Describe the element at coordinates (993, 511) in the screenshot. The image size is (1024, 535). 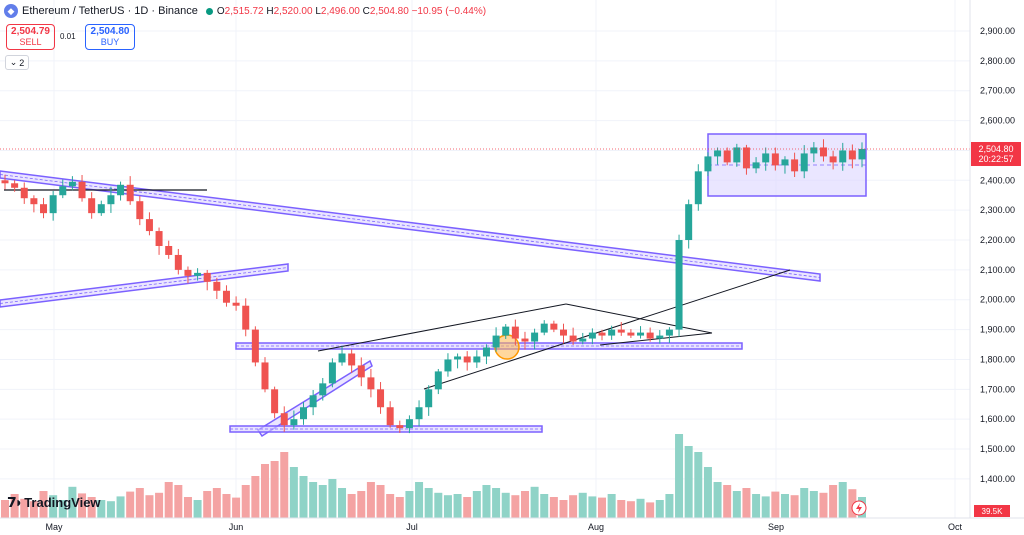
I see `volume-value: 39.5K` at that location.